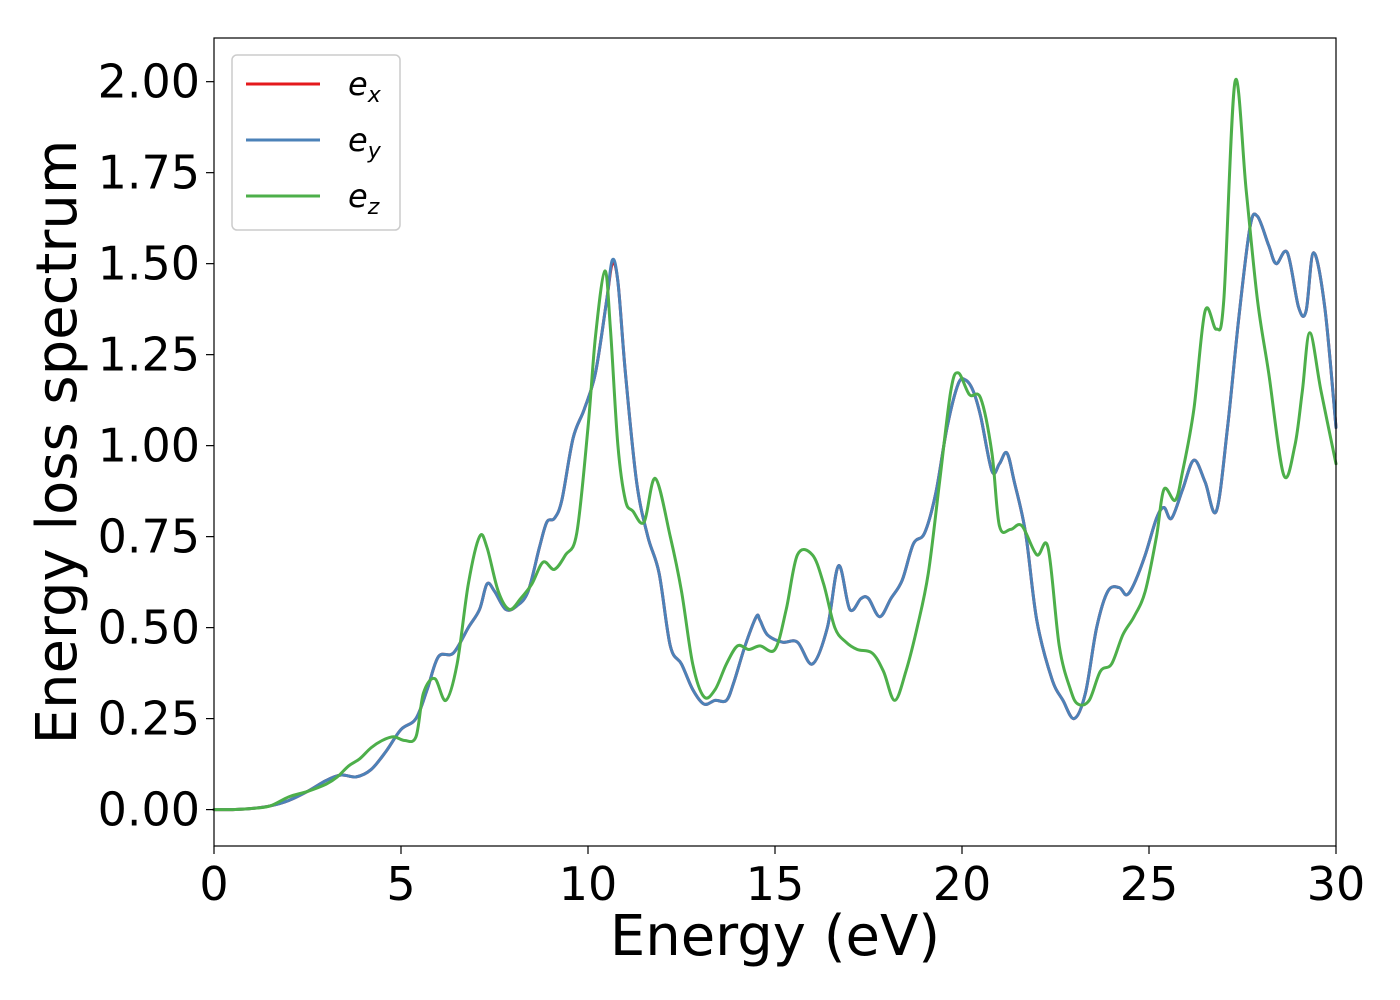 The height and width of the screenshot is (1000, 1400). I want to click on y-tick-label: 2.00, so click(149, 82).